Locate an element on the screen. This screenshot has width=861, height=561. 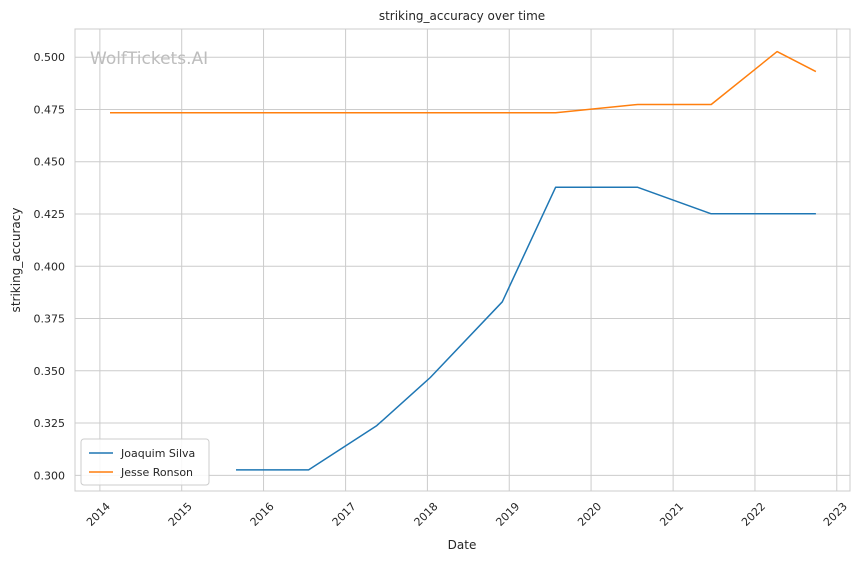
legend-box is located at coordinates (145, 462).